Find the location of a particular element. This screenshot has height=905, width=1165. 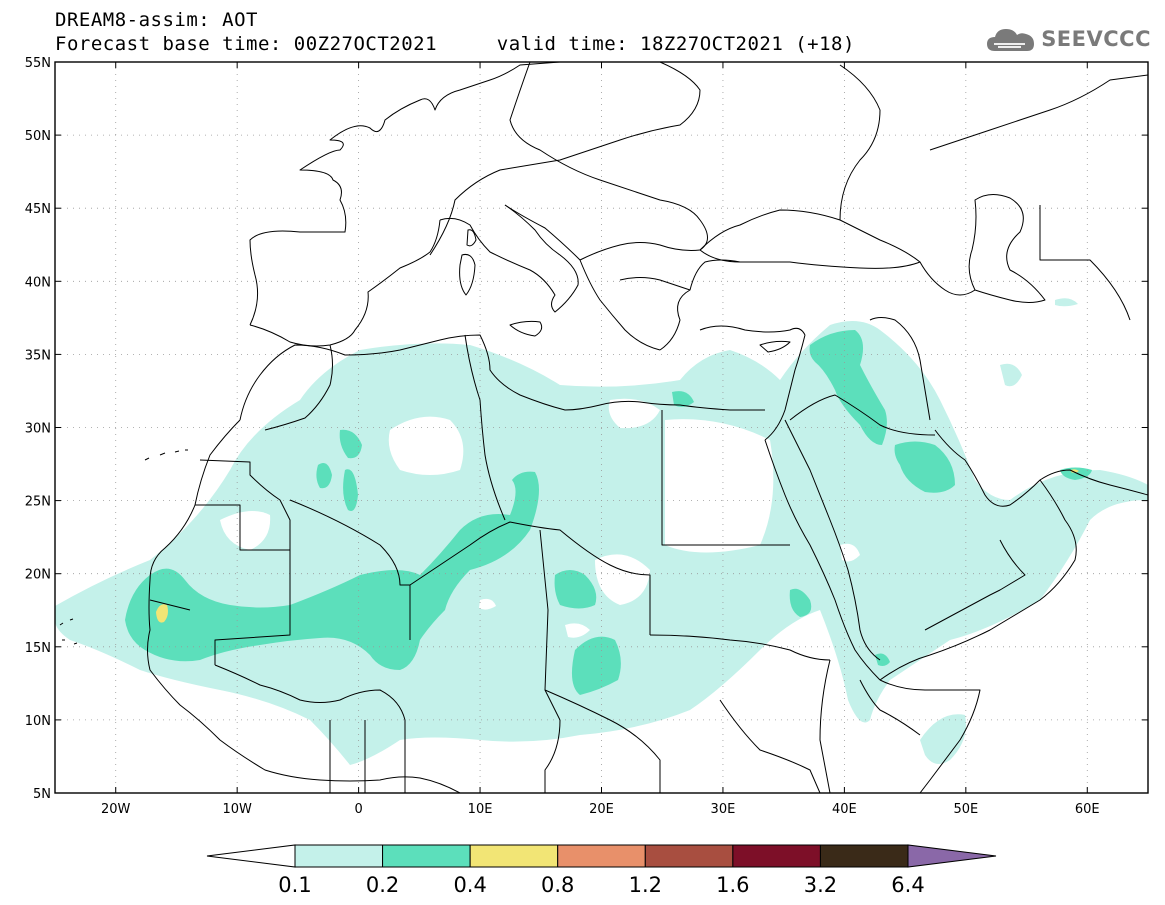

seevccc-logo: SEEVCCC is located at coordinates (1068, 39).